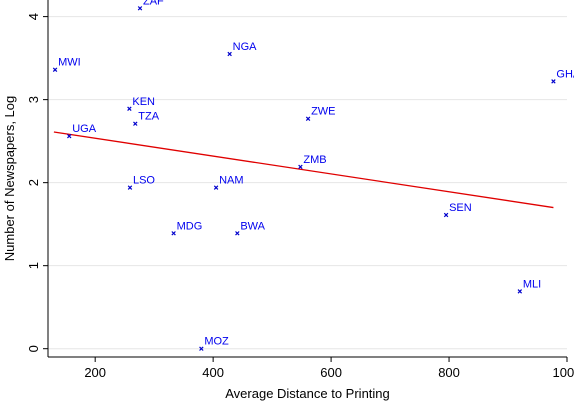  Describe the element at coordinates (449, 372) in the screenshot. I see `x-tick-label: 800` at that location.